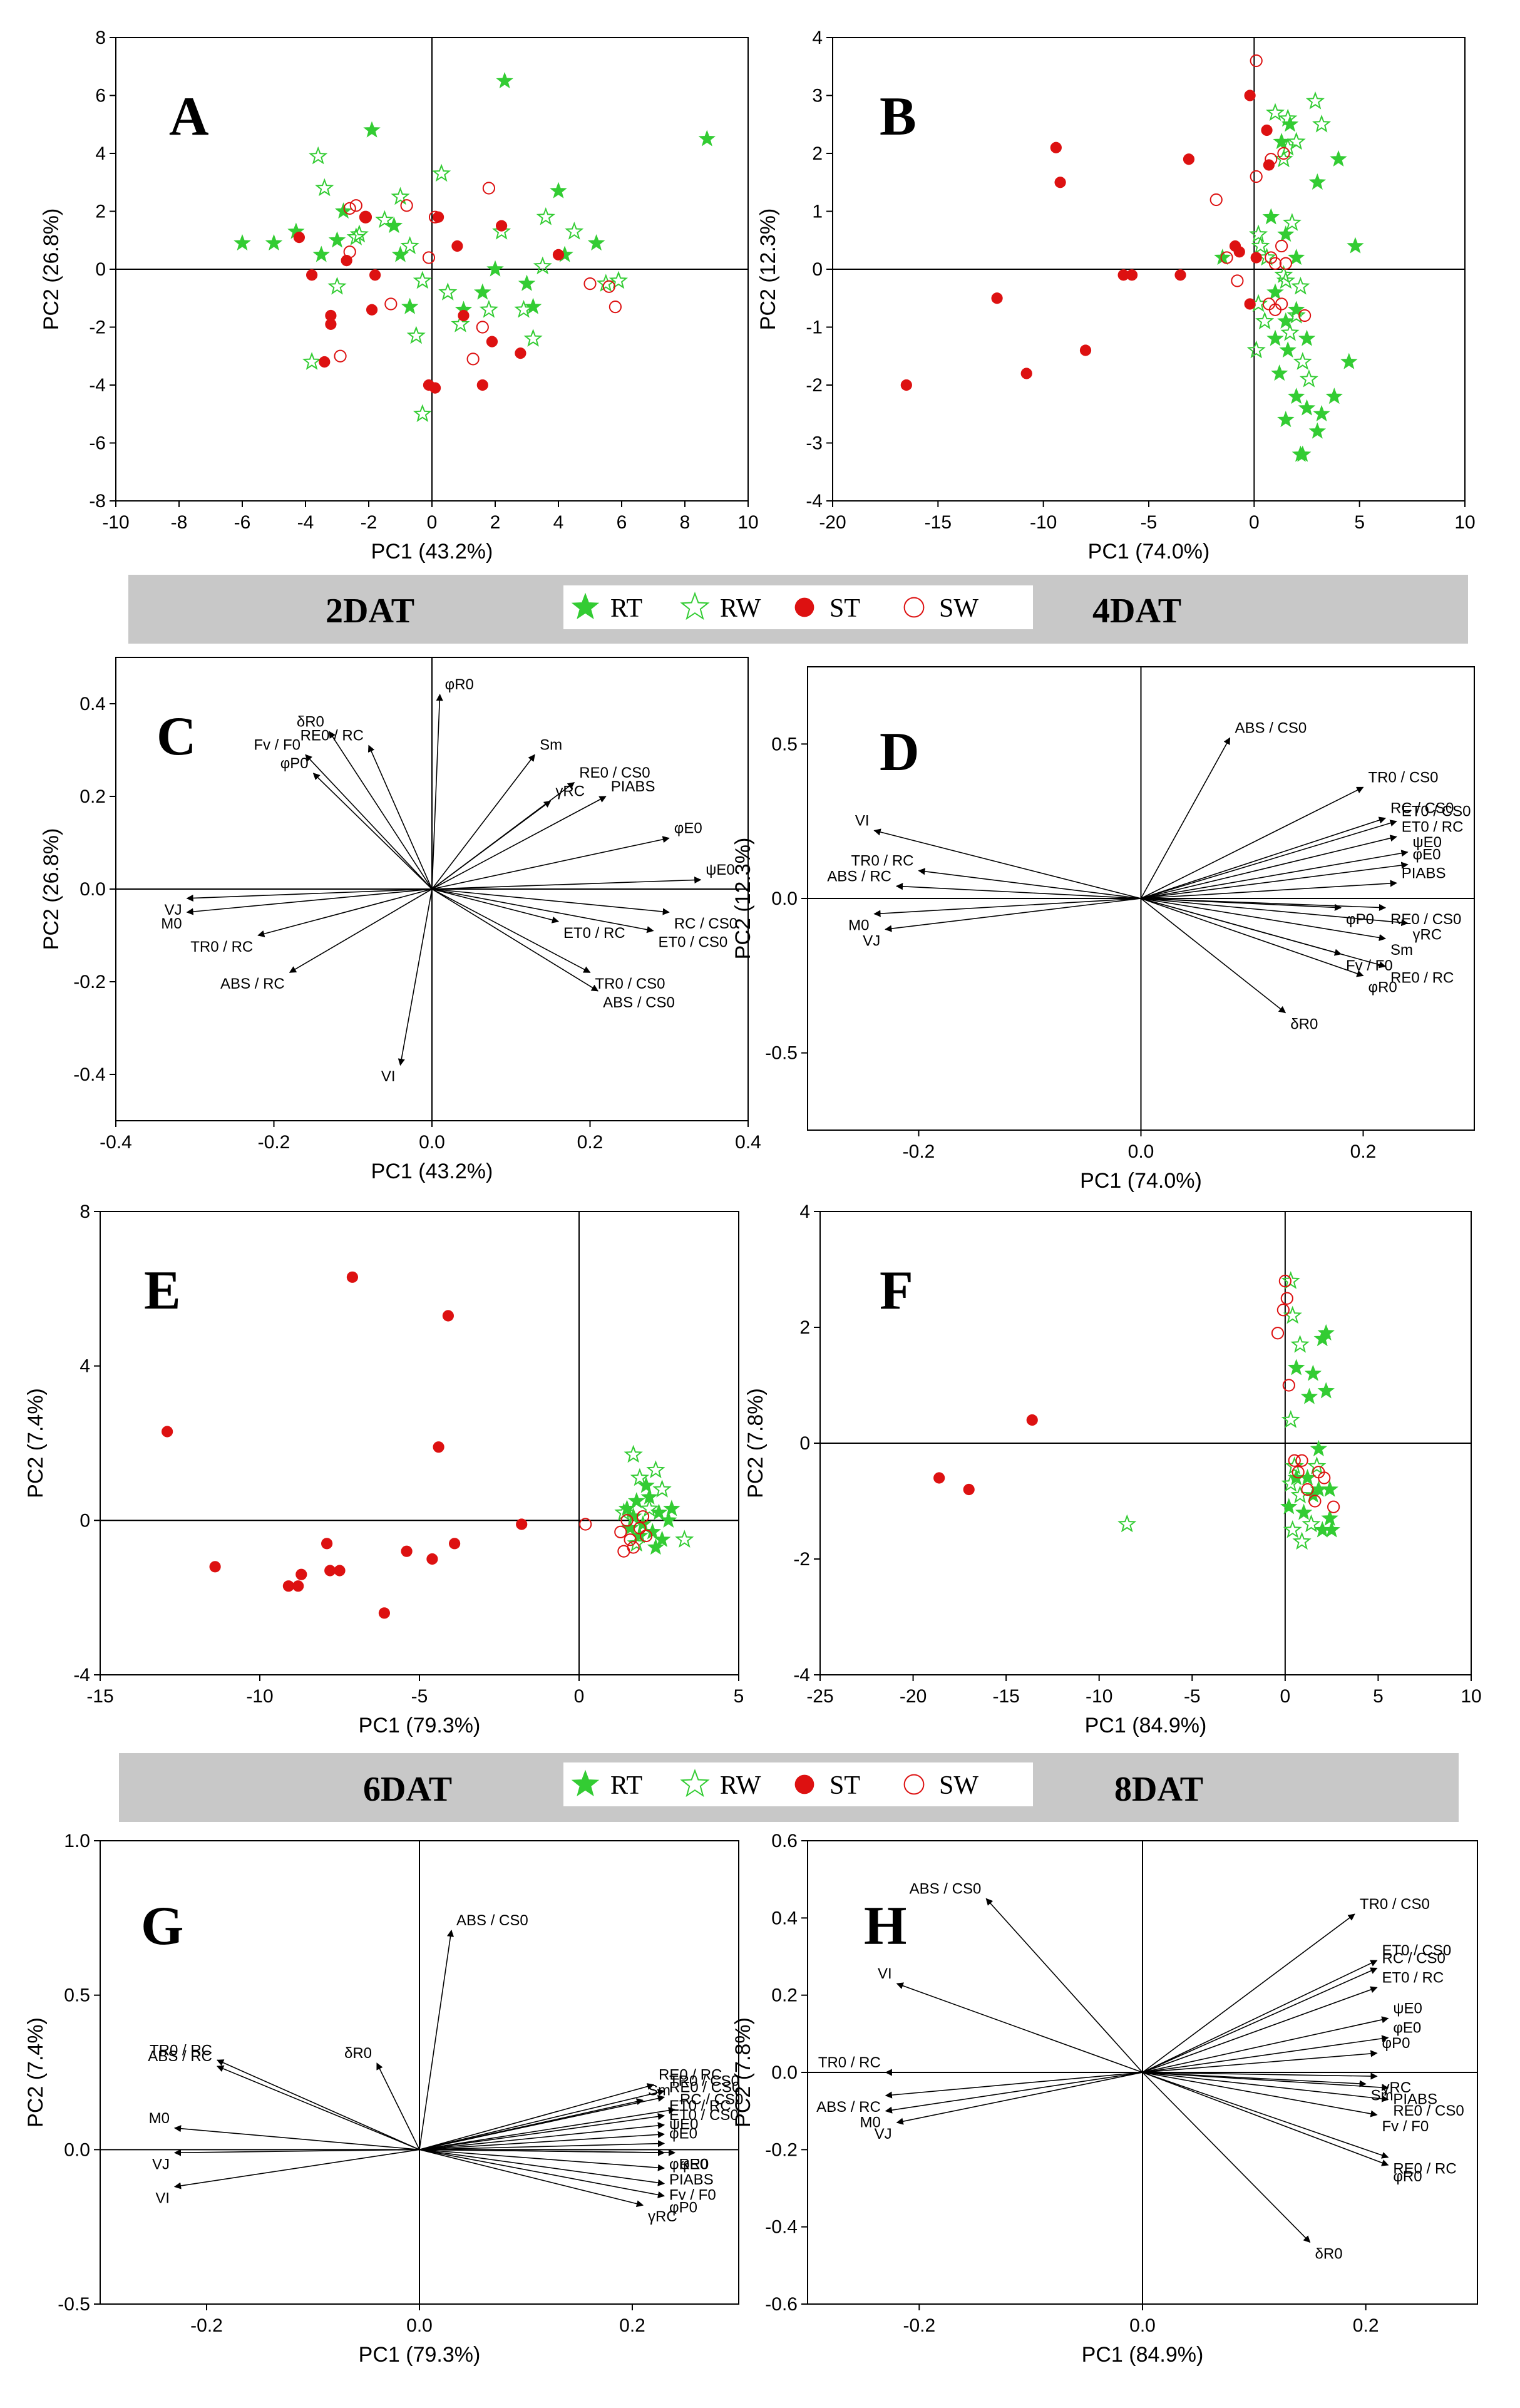 Image resolution: width=1520 pixels, height=2408 pixels. What do you see at coordinates (690, 2075) in the screenshot?
I see `loading-label: RE0 / RC` at bounding box center [690, 2075].